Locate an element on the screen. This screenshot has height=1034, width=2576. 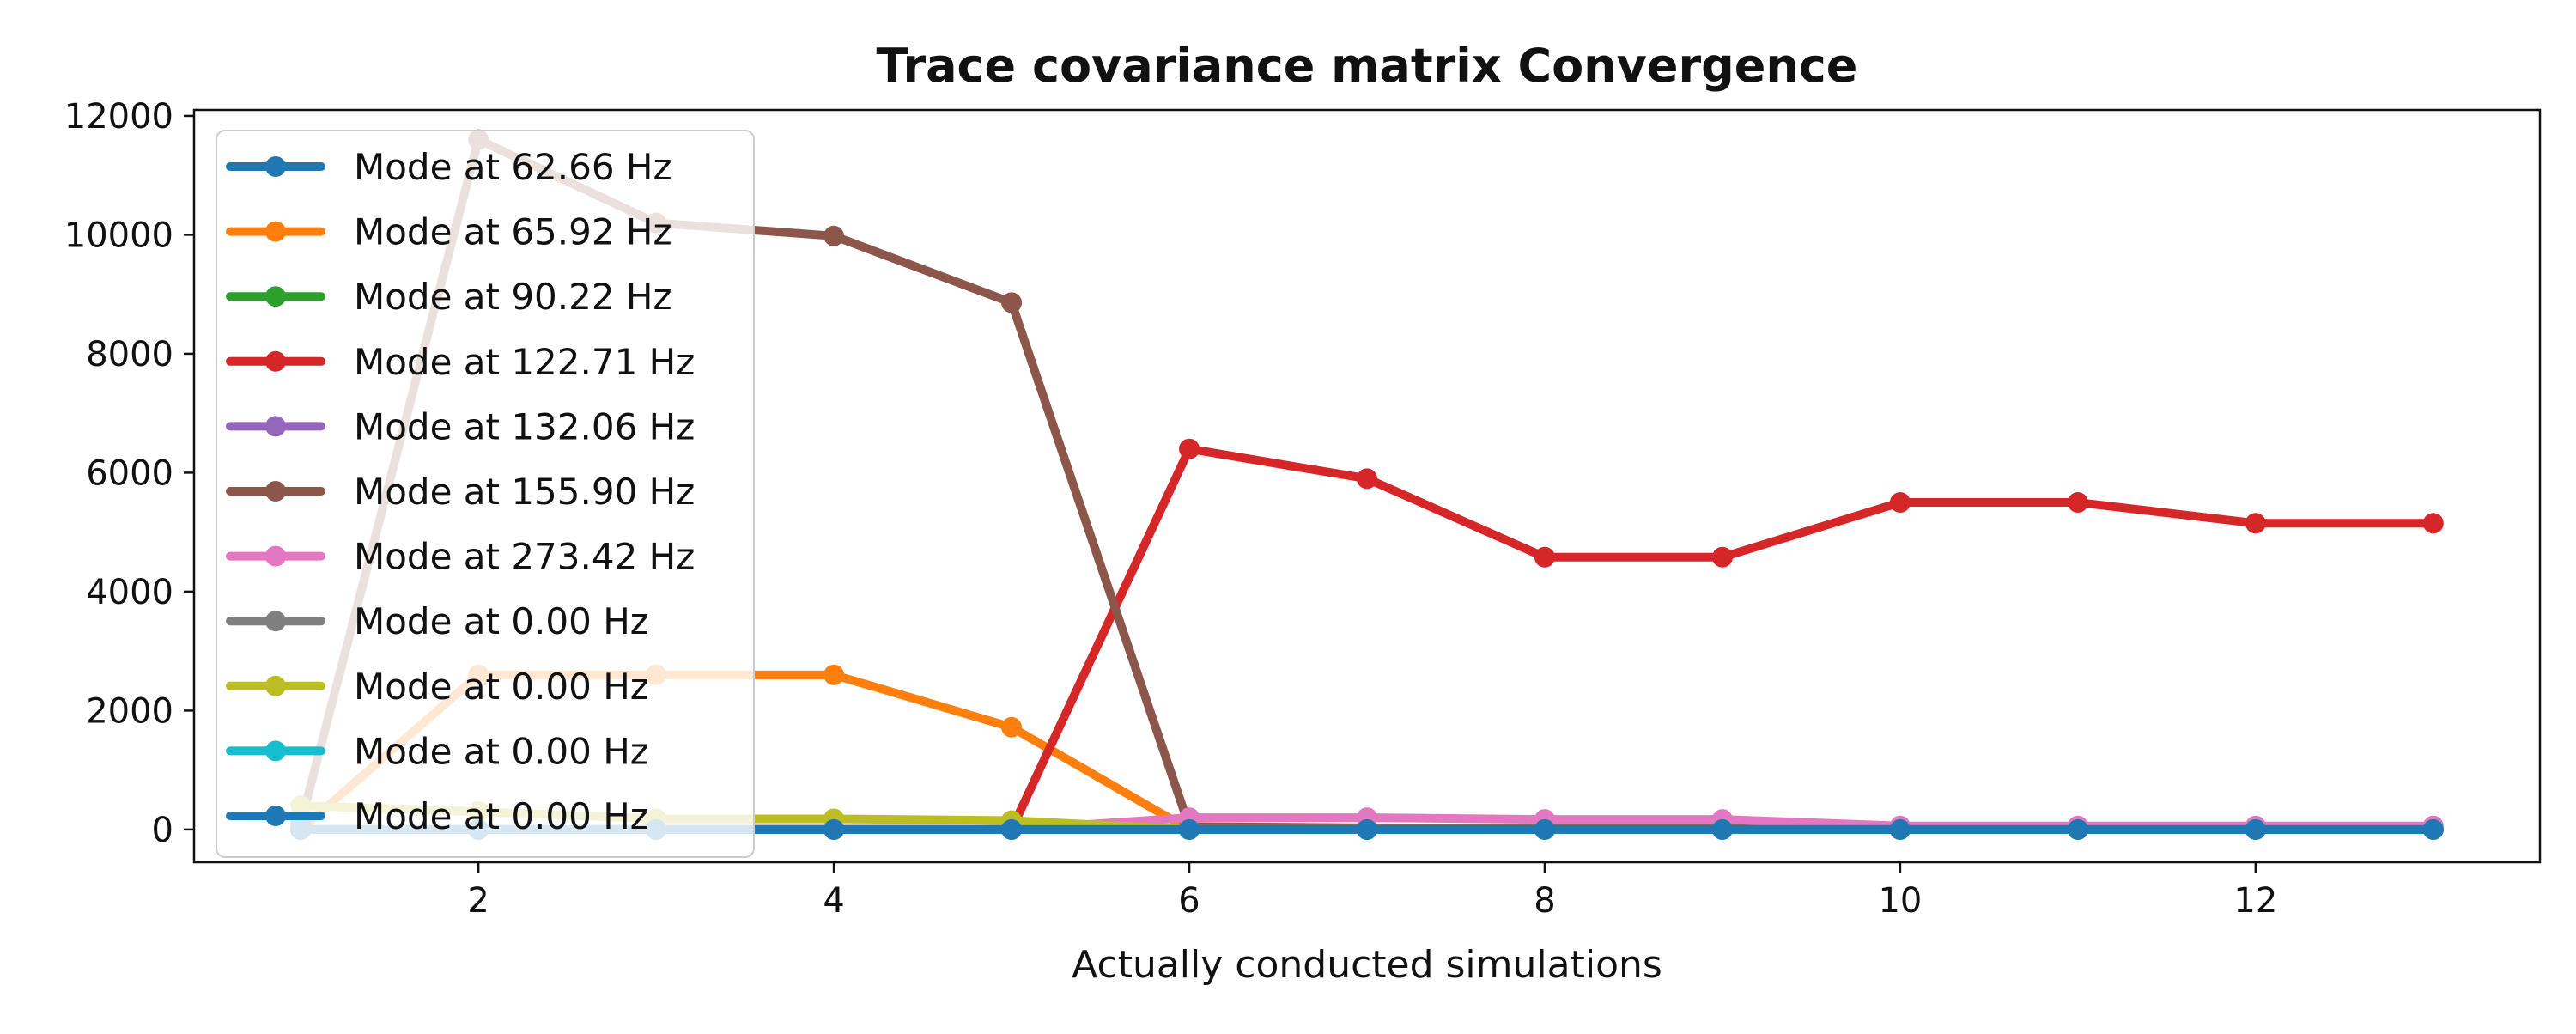
y-tick-label: 4000 is located at coordinates (129, 592).